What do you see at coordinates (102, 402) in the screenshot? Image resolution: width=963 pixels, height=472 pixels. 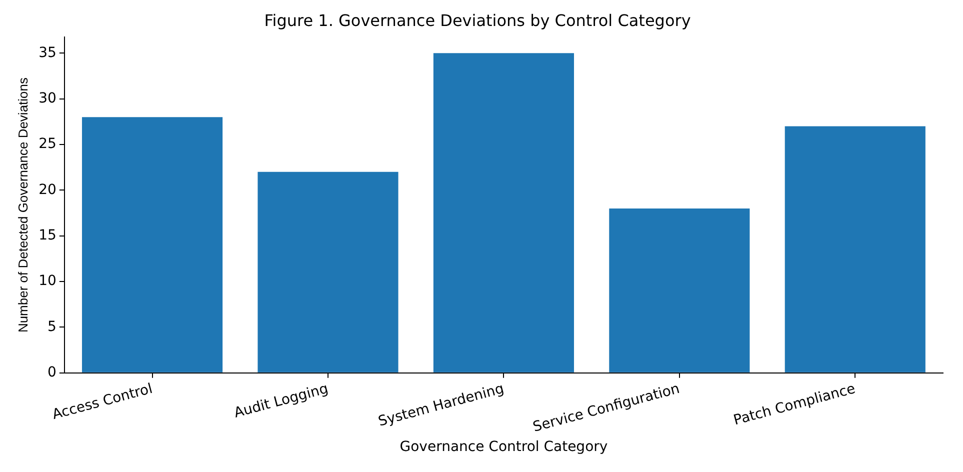 I see `x-tick-label: Access Control` at bounding box center [102, 402].